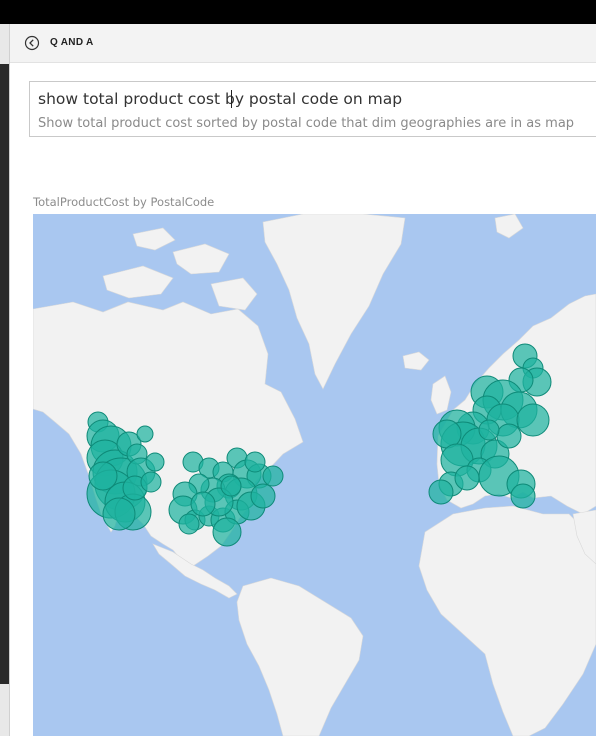 The image size is (596, 736). I want to click on british-isles-land, so click(441, 395).